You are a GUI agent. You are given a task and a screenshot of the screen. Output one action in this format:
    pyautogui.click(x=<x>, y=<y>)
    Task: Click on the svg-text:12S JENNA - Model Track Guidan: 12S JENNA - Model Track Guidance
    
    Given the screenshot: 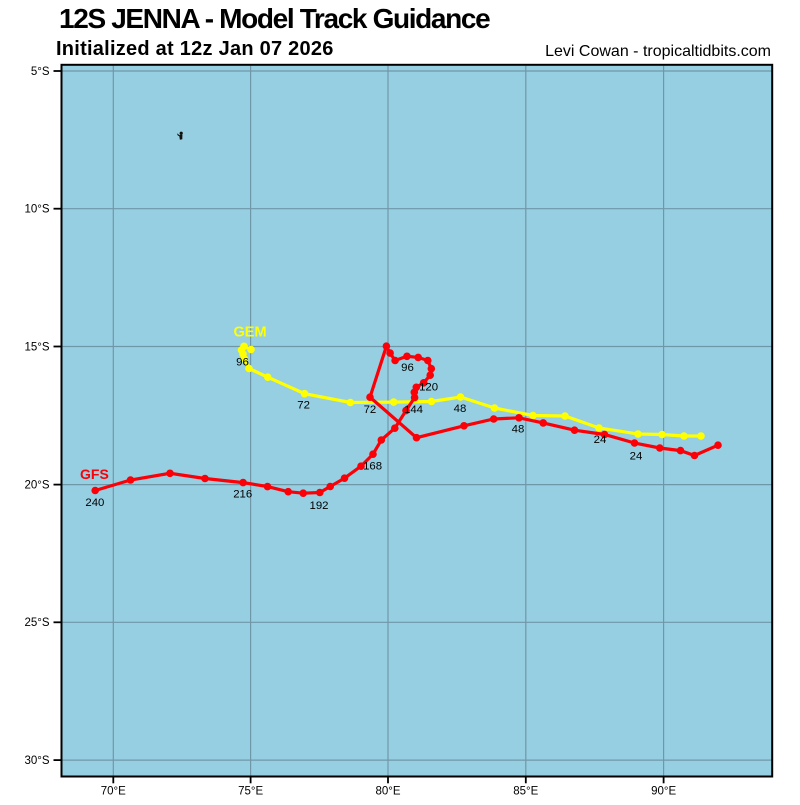 What is the action you would take?
    pyautogui.click(x=274, y=18)
    